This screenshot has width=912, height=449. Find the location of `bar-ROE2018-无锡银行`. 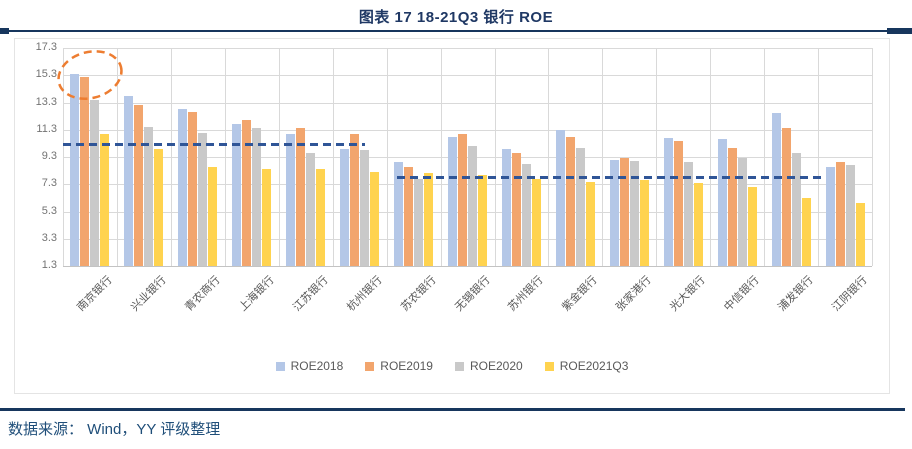

bar-ROE2018-无锡银行 is located at coordinates (452, 201).